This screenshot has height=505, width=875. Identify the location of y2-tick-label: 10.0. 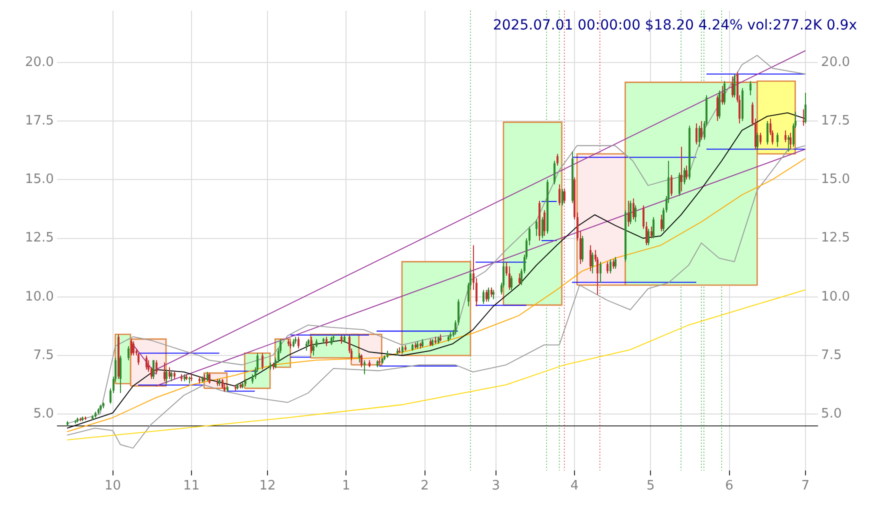
(835, 296).